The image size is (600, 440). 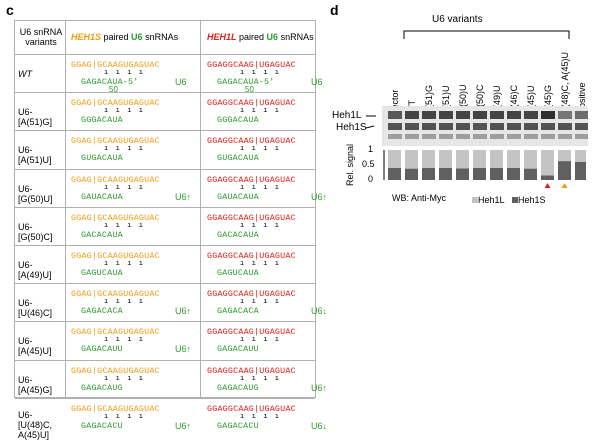 I want to click on y-tick: 0, so click(x=371, y=179).